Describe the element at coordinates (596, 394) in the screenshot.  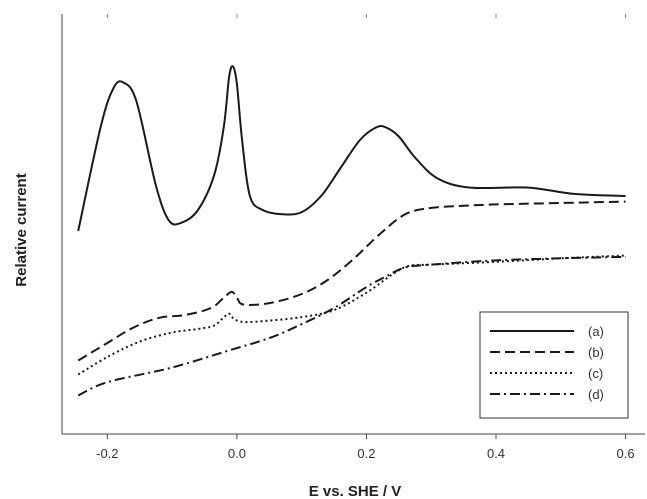
I see `legend-label-d: (d)` at that location.